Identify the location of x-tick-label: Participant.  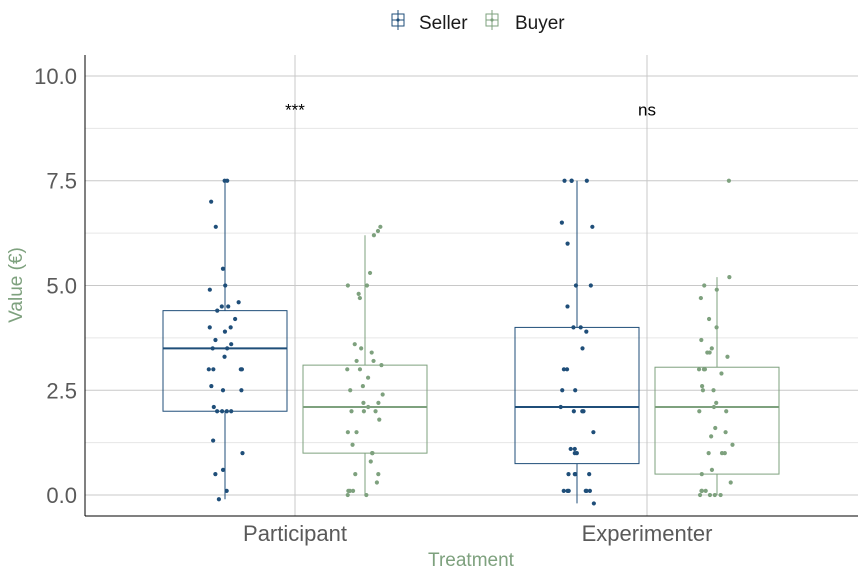
(295, 533).